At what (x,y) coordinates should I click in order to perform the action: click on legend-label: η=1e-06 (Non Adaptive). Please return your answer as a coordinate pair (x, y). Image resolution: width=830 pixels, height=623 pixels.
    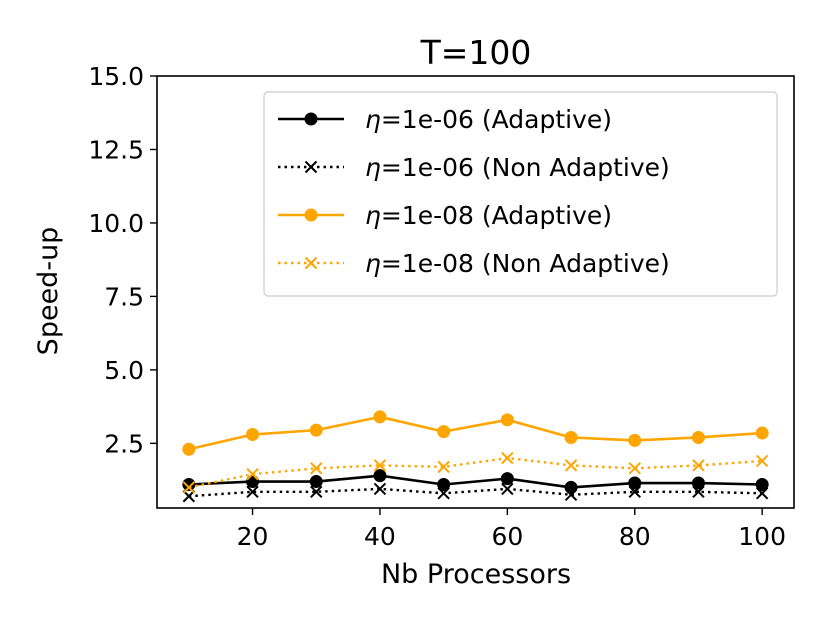
    Looking at the image, I should click on (517, 167).